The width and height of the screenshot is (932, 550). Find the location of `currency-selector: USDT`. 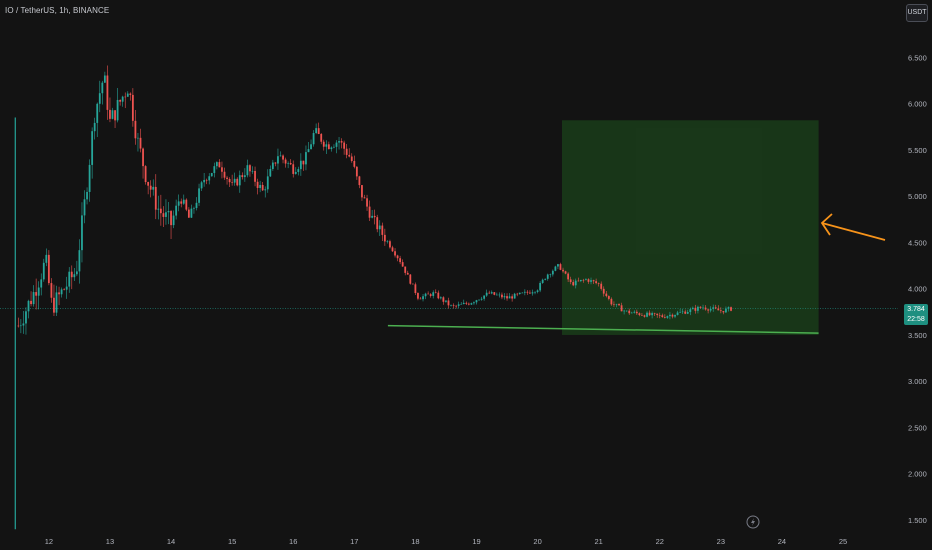

currency-selector: USDT is located at coordinates (917, 13).